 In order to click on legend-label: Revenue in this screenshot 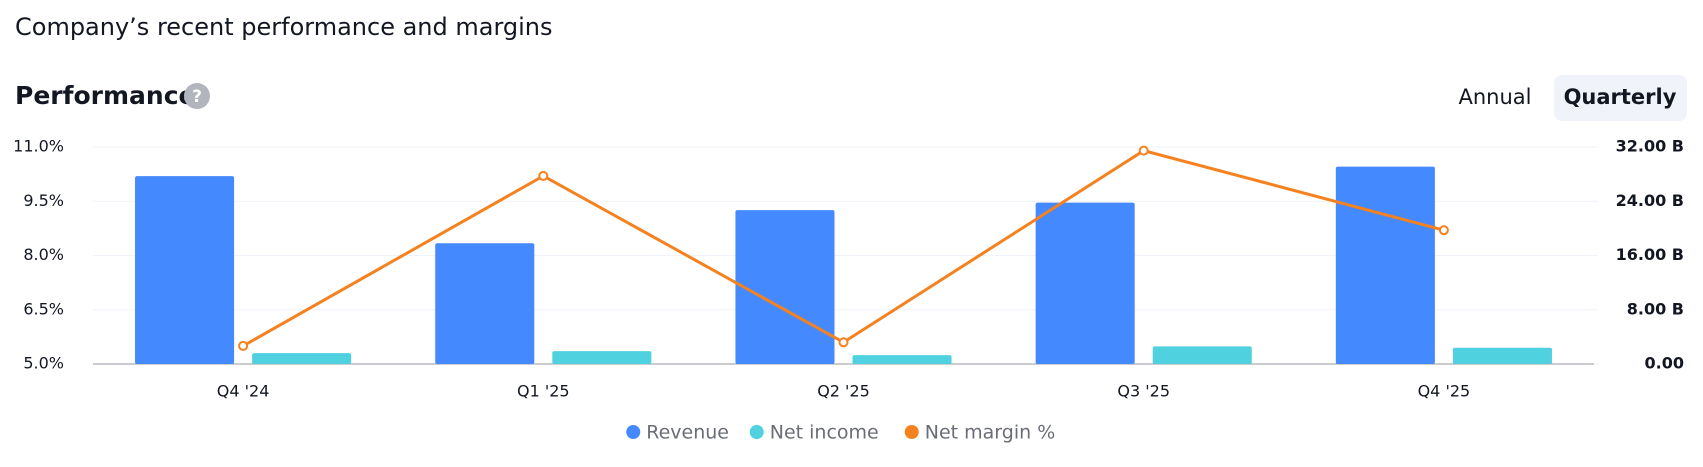, I will do `click(687, 433)`.